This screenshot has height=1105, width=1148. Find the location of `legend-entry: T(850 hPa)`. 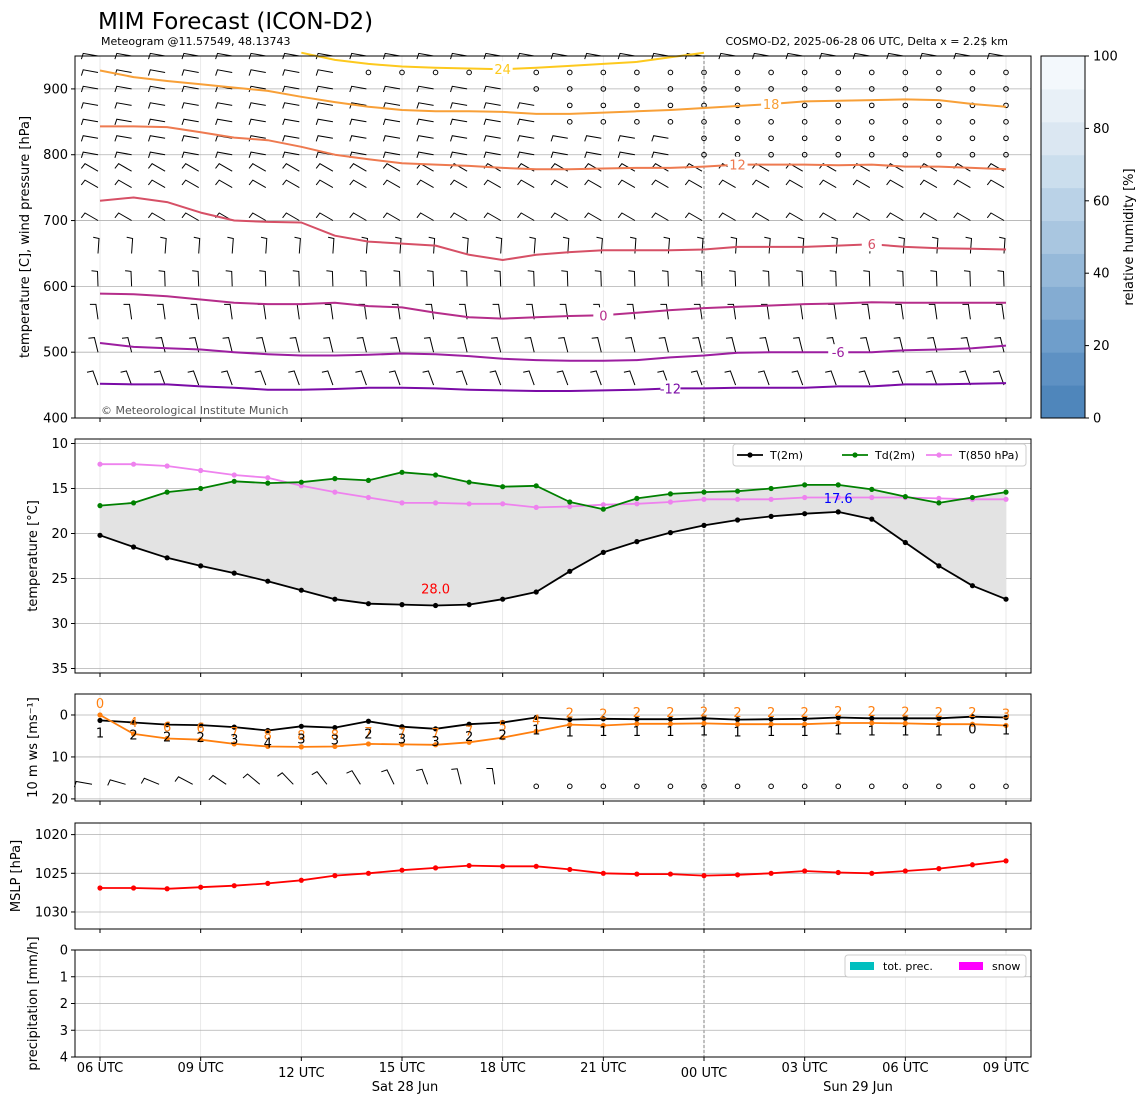

legend-entry: T(850 hPa) is located at coordinates (988, 455).